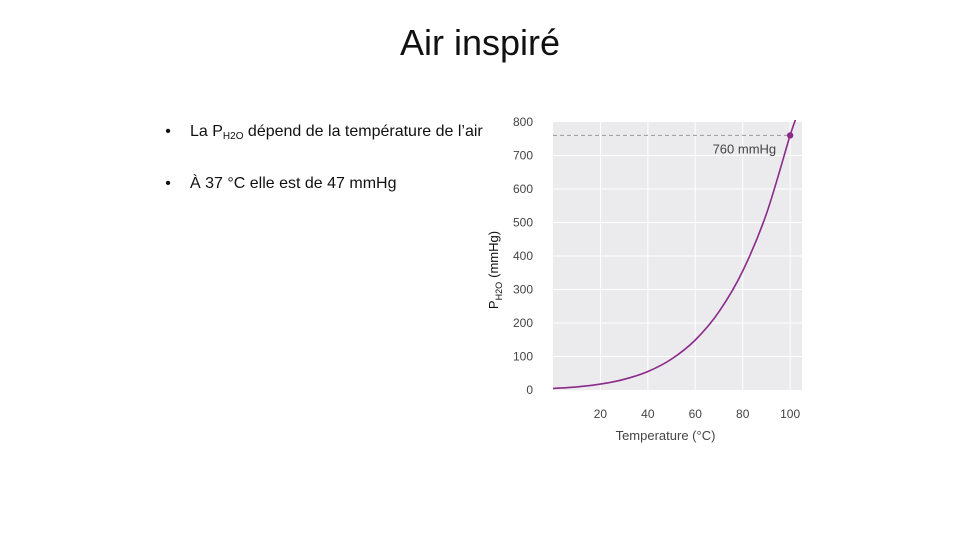  What do you see at coordinates (233, 136) in the screenshot?
I see `bullet-text-subscript: H2O` at bounding box center [233, 136].